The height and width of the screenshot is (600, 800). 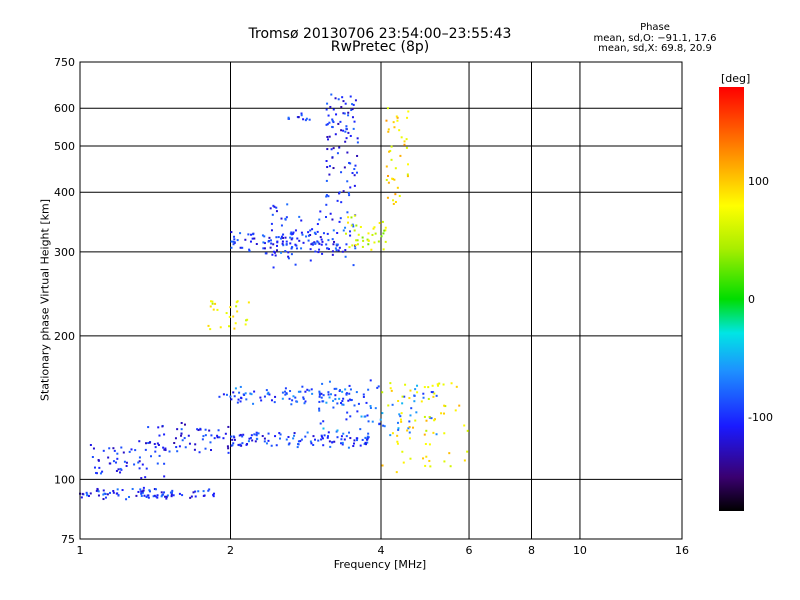 What do you see at coordinates (735, 78) in the screenshot?
I see `colorbar-label: [deg]` at bounding box center [735, 78].